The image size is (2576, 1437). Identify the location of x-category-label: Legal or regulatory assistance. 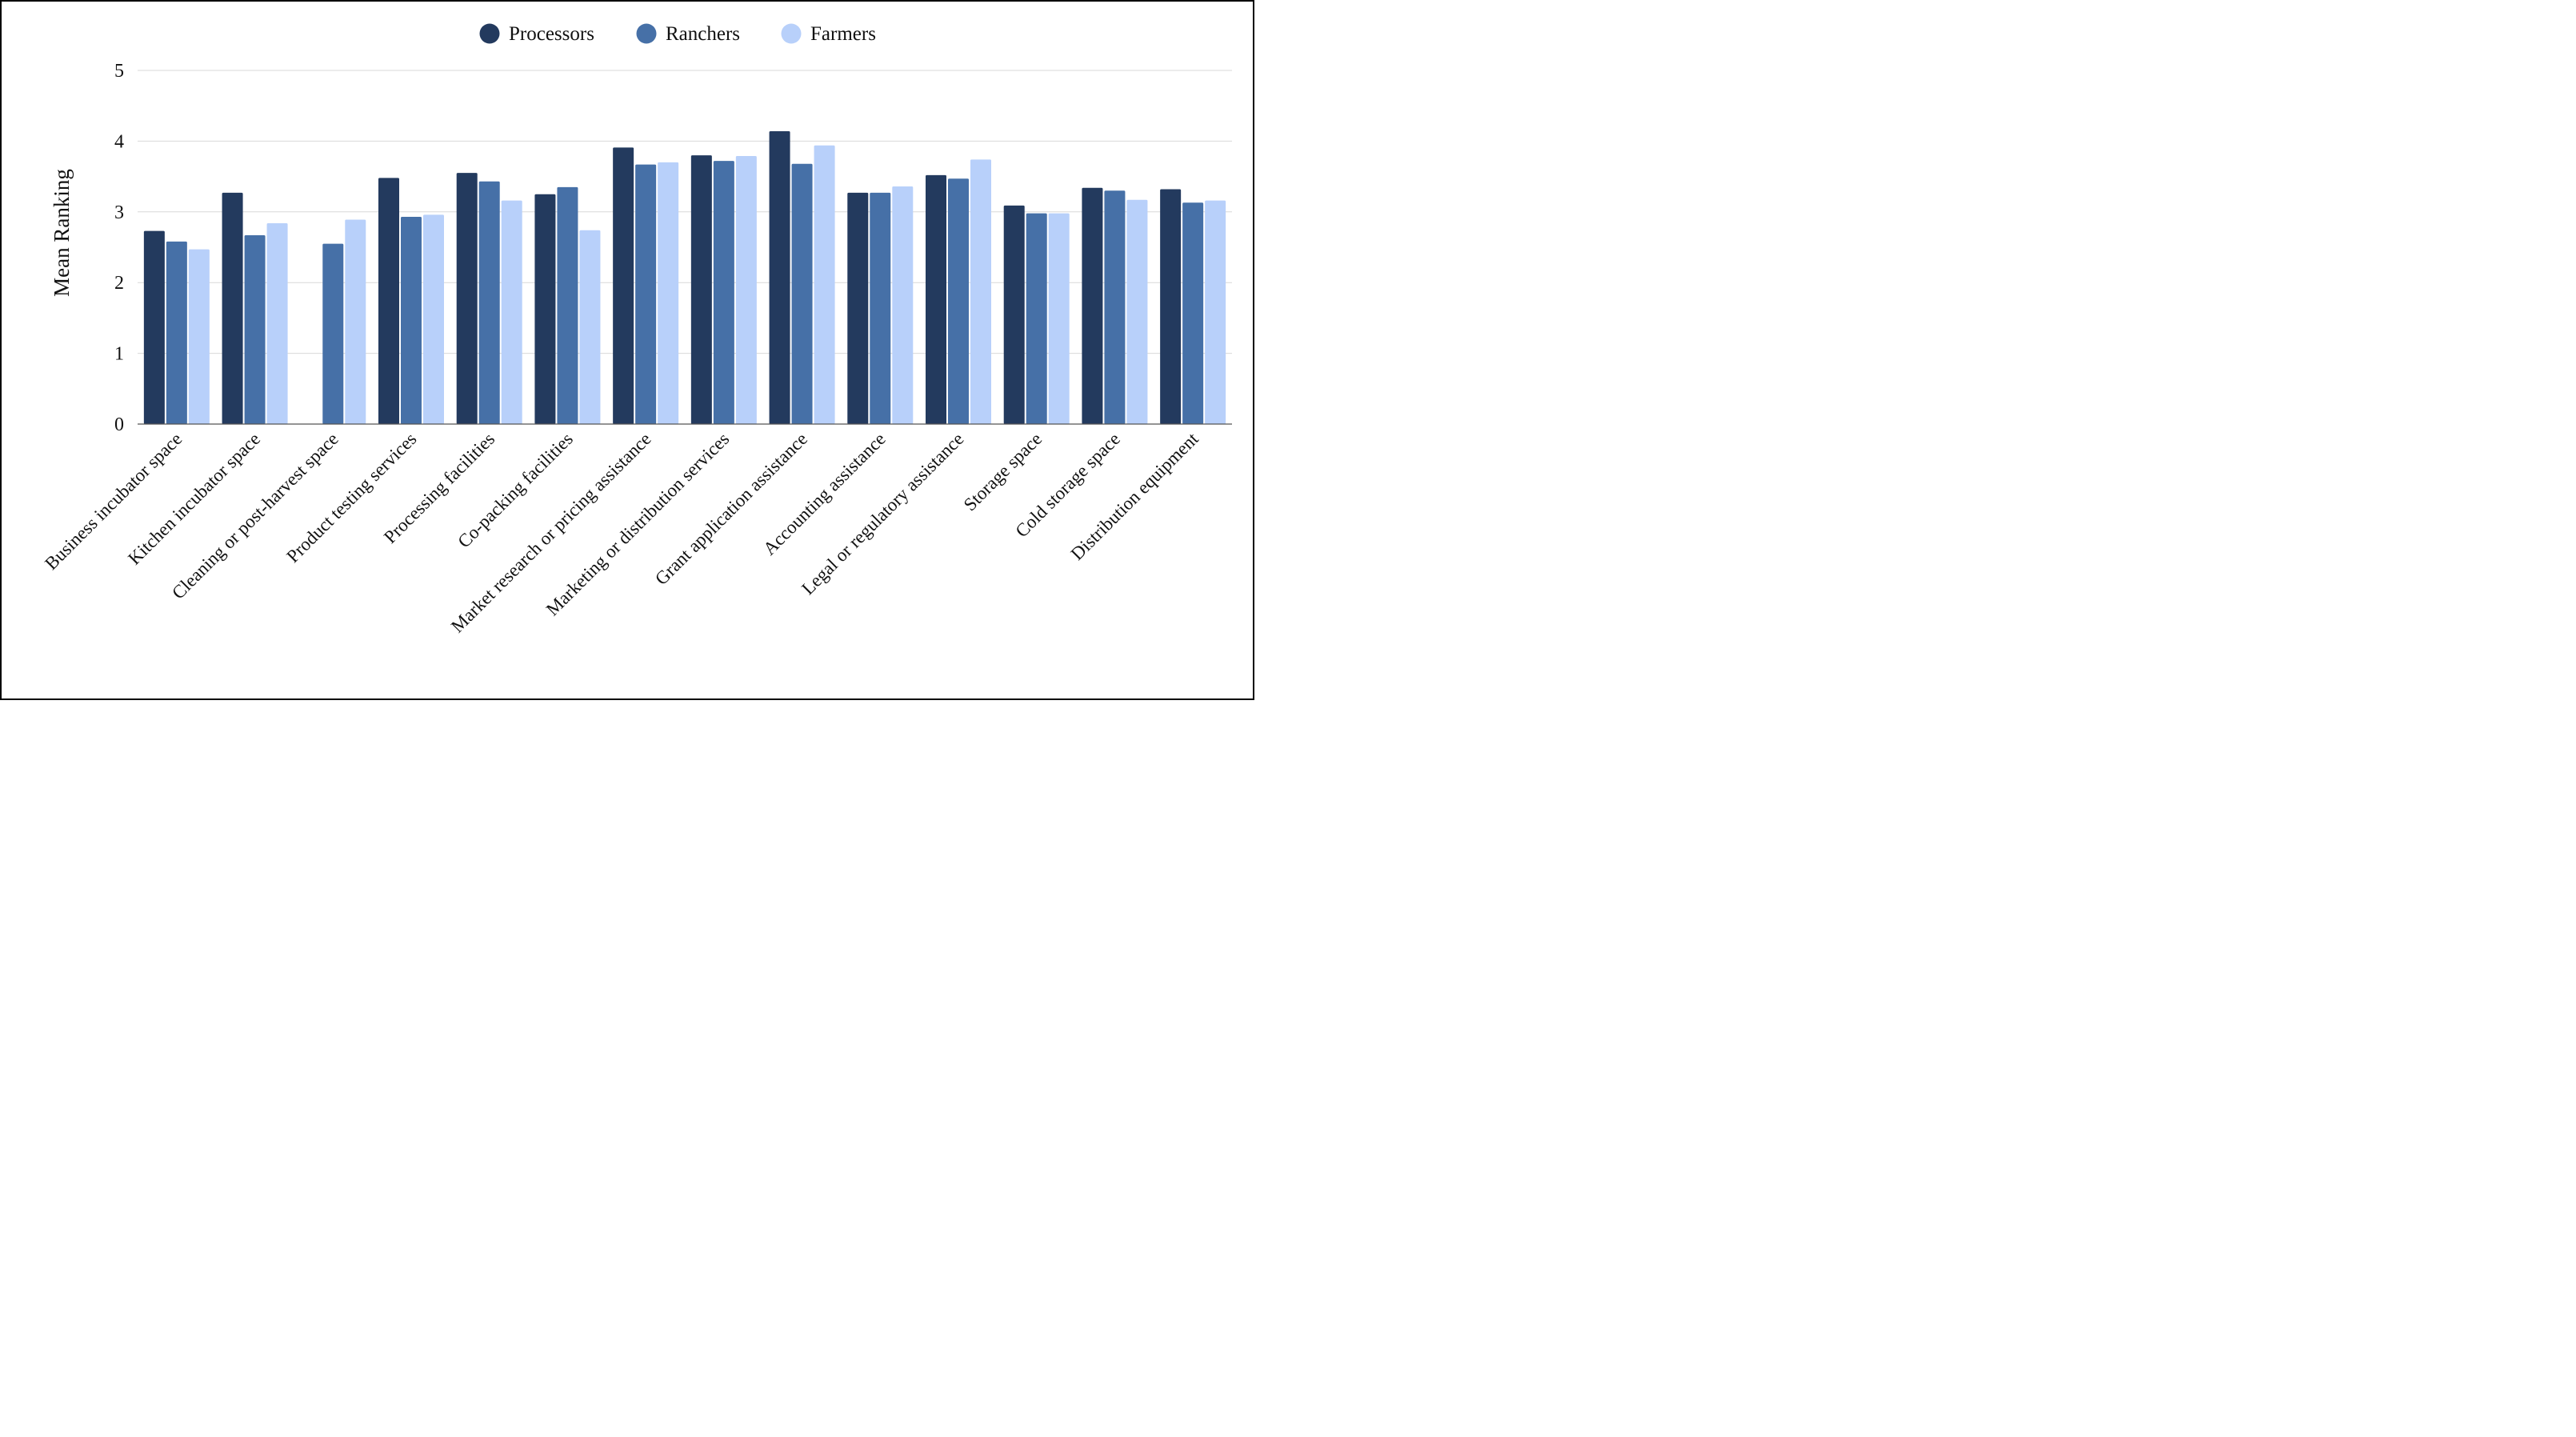
(882, 513).